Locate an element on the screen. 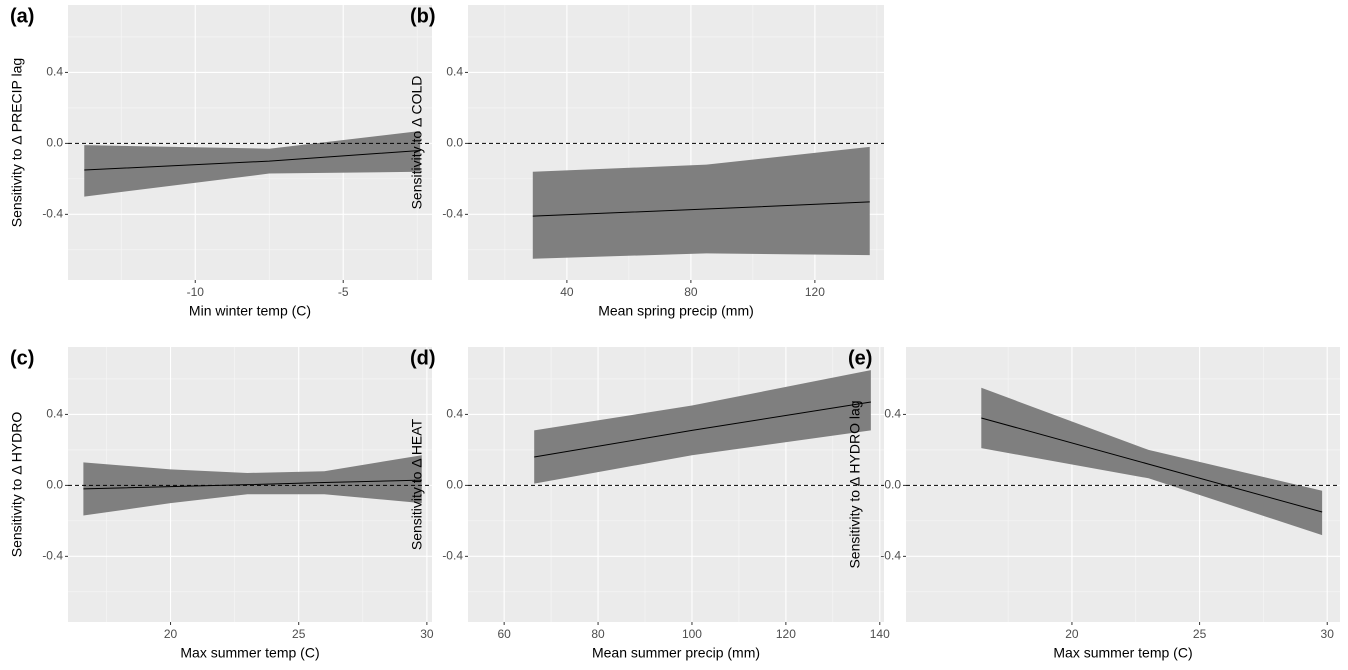 The height and width of the screenshot is (670, 1348). y-axis-title: Sensitivity to Δ HYDRO lag is located at coordinates (855, 484).